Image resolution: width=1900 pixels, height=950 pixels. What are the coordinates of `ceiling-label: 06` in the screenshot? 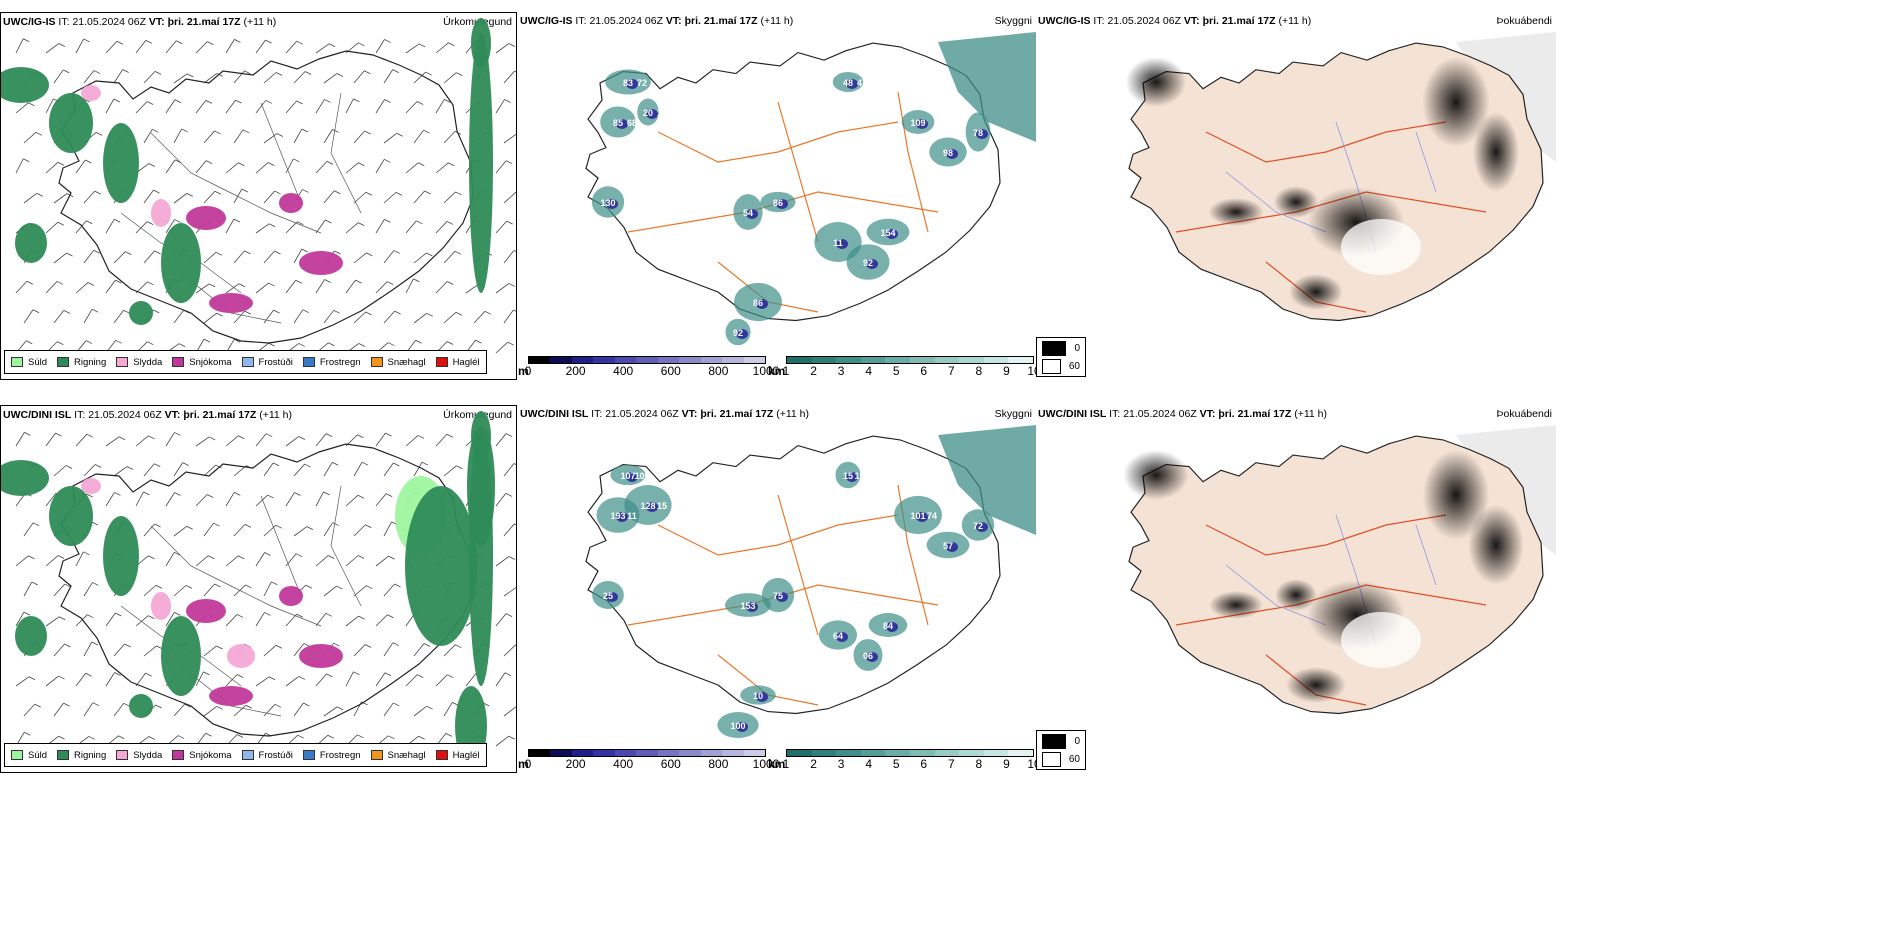 It's located at (868, 656).